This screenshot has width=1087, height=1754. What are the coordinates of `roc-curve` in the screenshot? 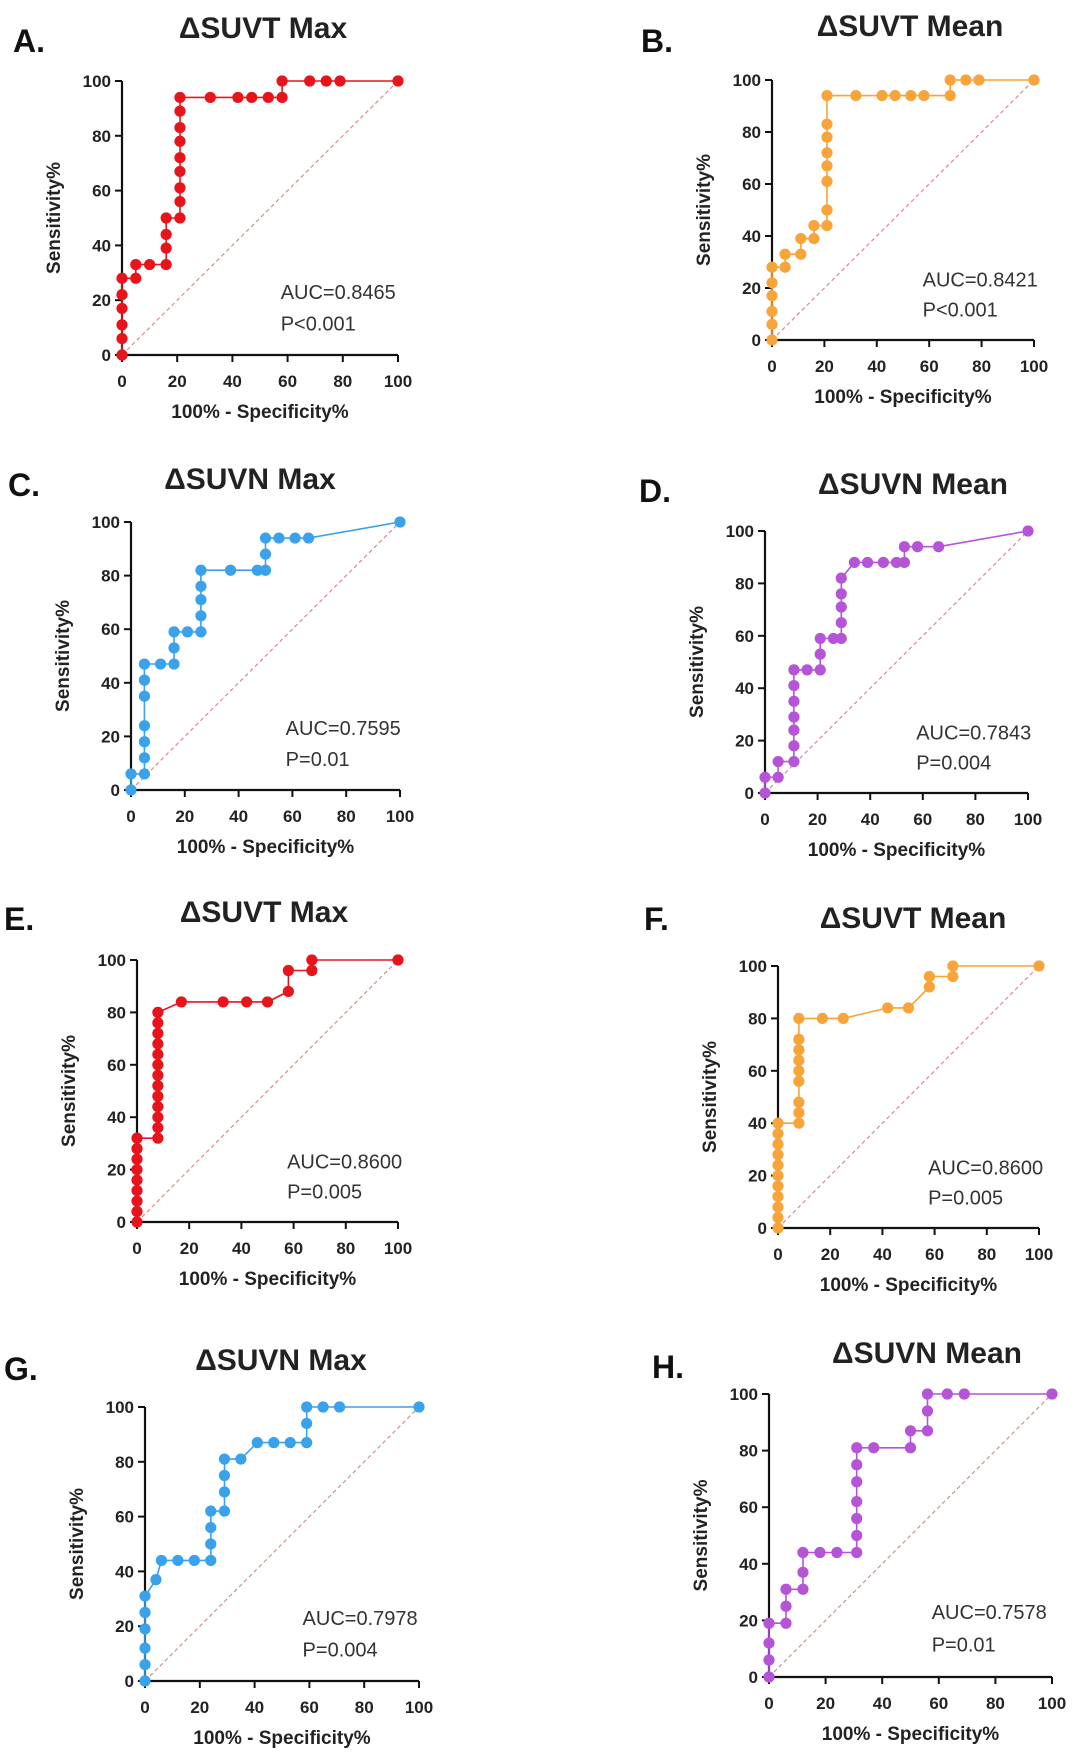 It's located at (910, 1535).